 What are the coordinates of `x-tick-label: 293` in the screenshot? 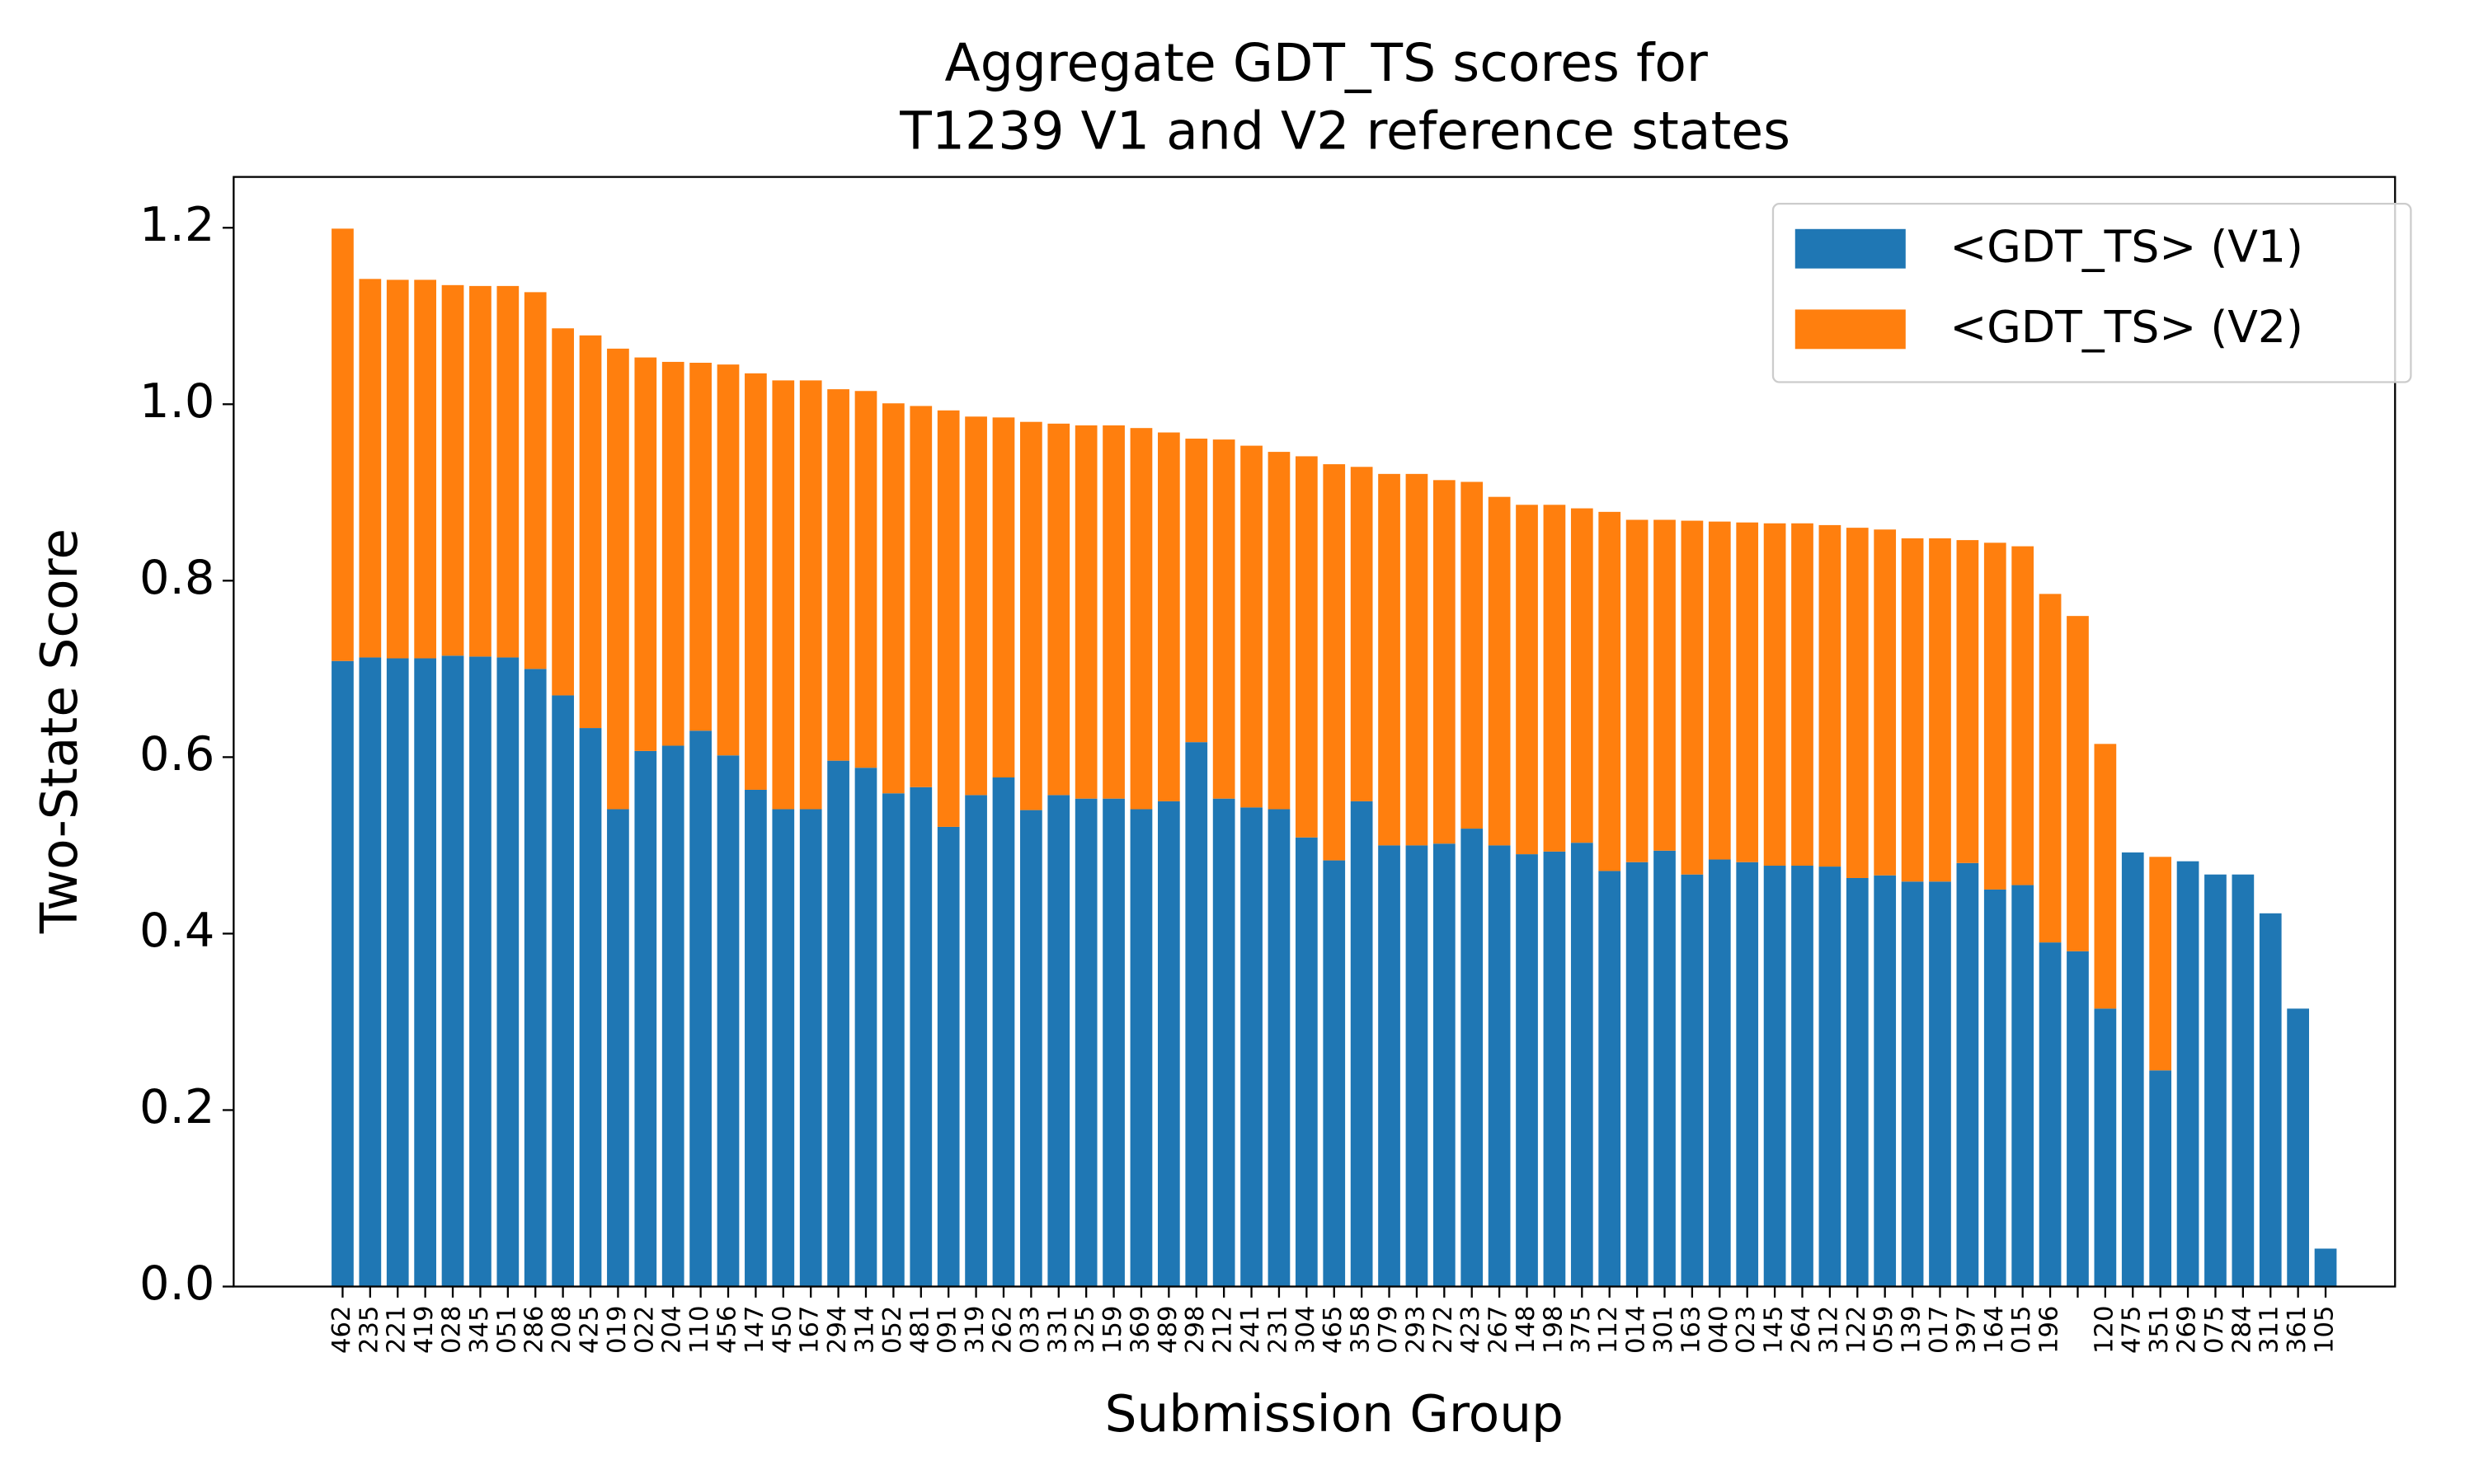 It's located at (1415, 1329).